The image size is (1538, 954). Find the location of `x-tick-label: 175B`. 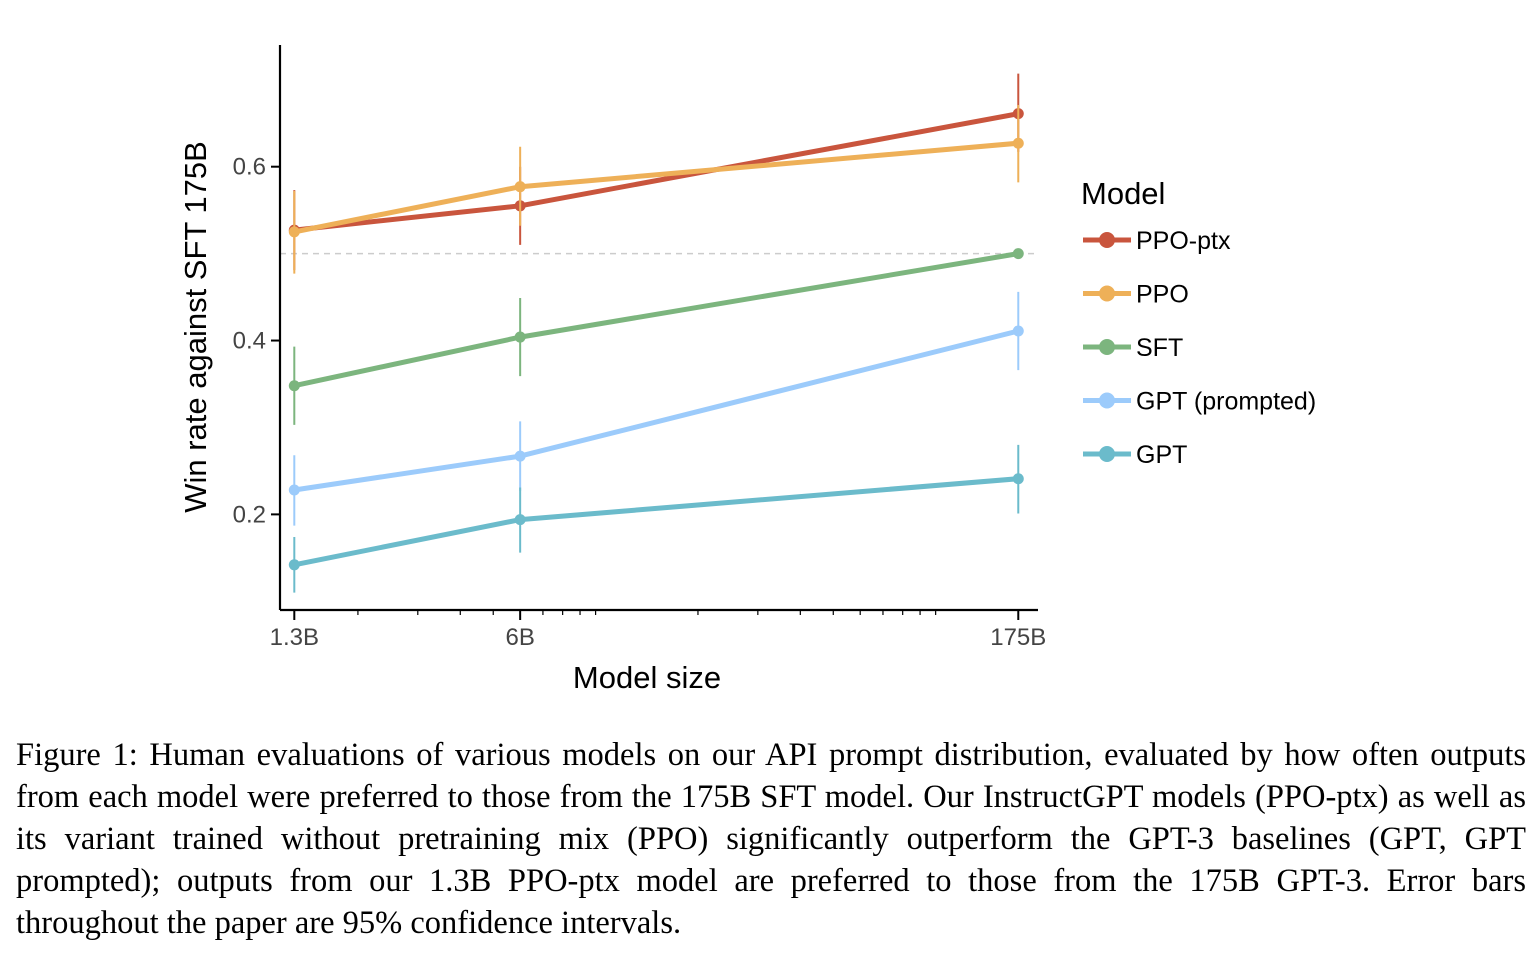

x-tick-label: 175B is located at coordinates (1018, 637).